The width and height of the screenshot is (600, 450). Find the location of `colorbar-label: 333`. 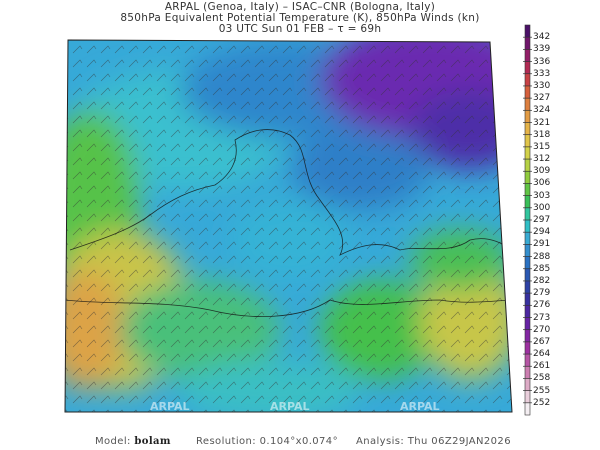

colorbar-label: 333 is located at coordinates (542, 73).